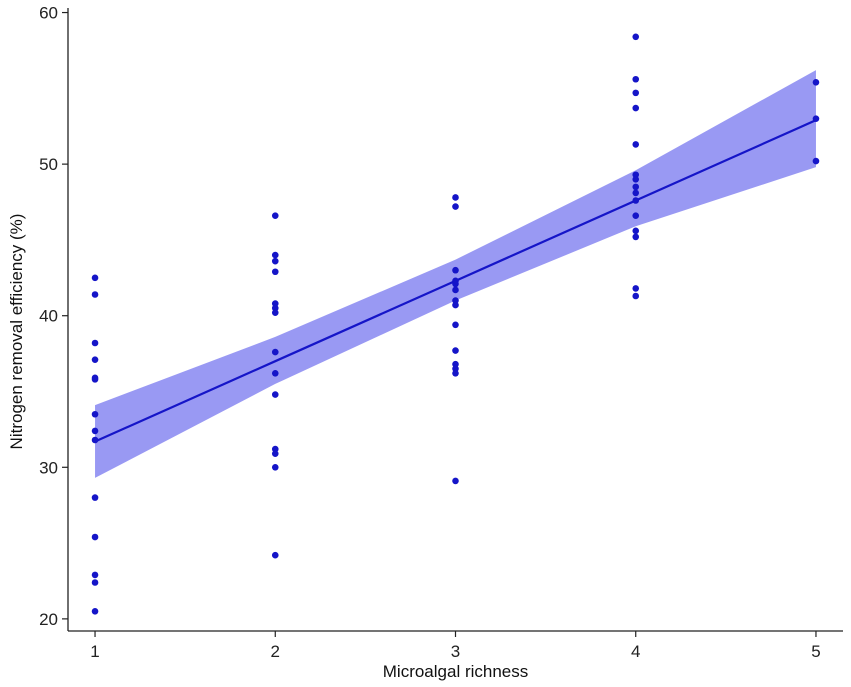 The height and width of the screenshot is (687, 851). I want to click on y-axis-title: Nitrogen removal efficiency (%), so click(16, 332).